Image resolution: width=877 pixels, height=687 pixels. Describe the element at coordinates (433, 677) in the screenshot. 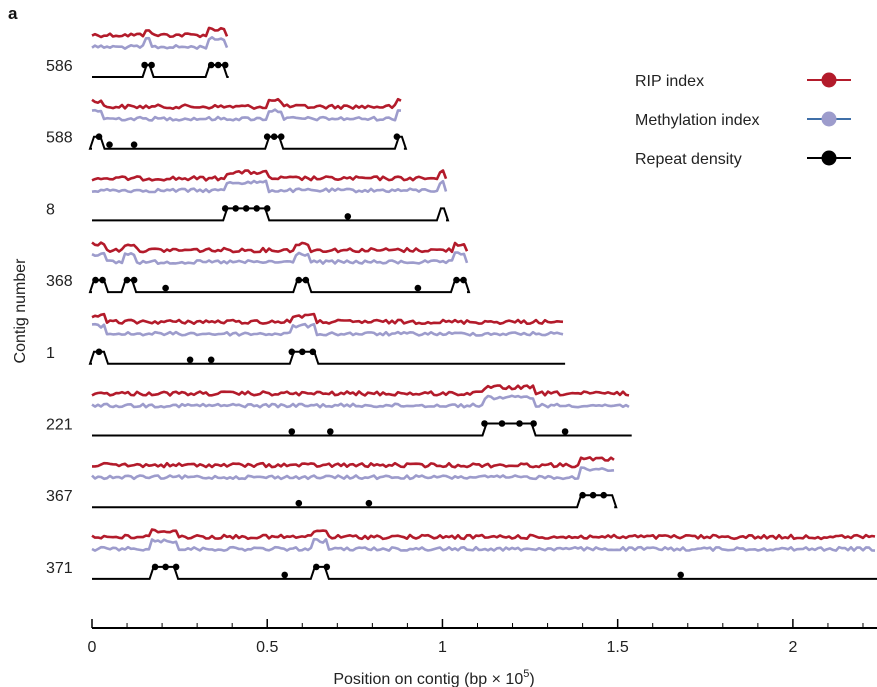

I see `x-axis-title: Position on contig (bp × 105)` at that location.